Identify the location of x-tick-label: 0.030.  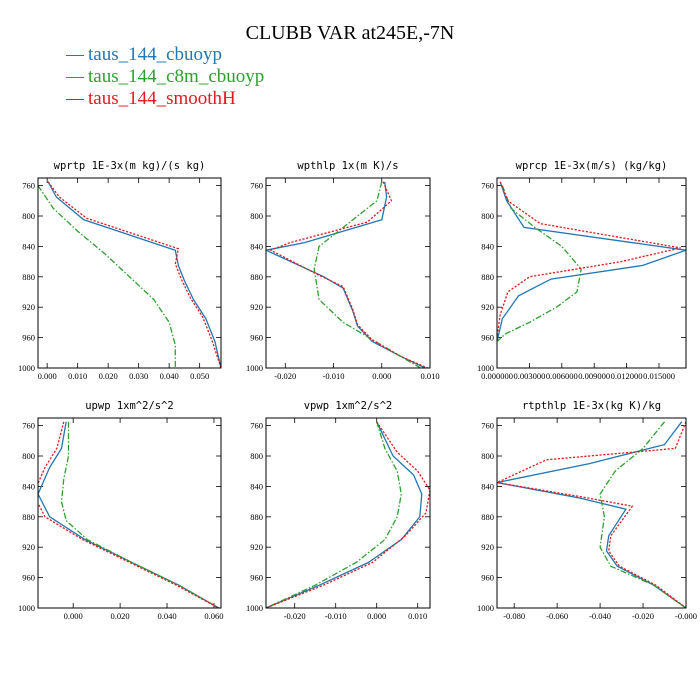
(138, 376).